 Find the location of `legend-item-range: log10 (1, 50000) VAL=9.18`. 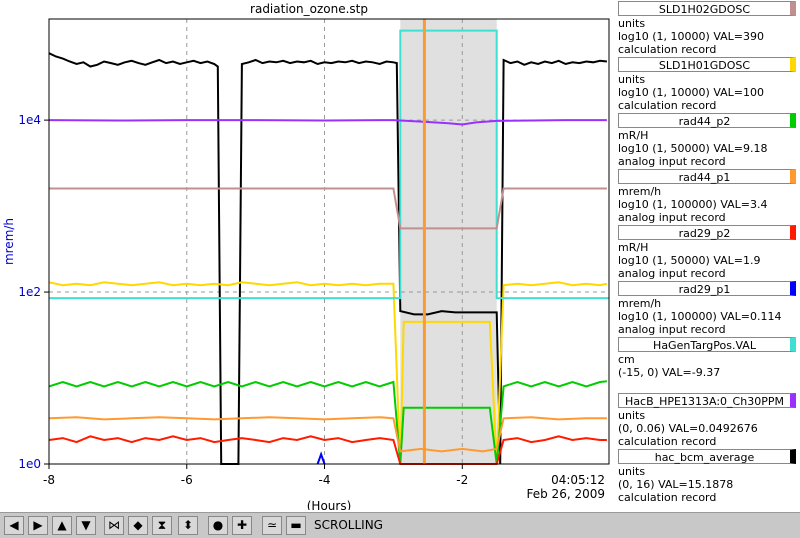

legend-item-range: log10 (1, 50000) VAL=9.18 is located at coordinates (693, 148).